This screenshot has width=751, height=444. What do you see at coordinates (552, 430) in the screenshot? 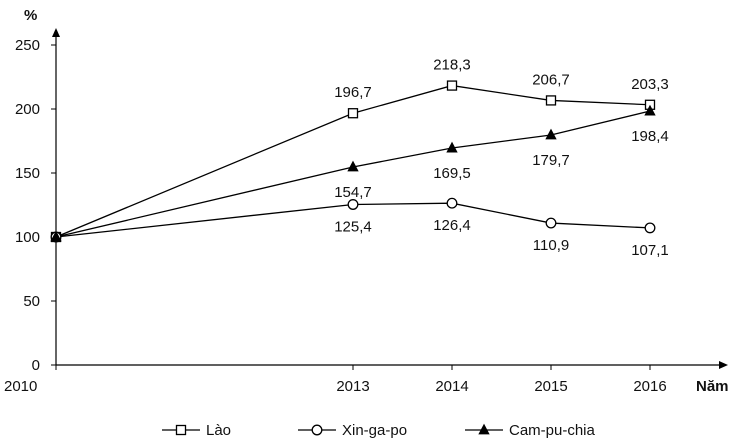
I see `legend-label: Cam-pu-chia` at bounding box center [552, 430].